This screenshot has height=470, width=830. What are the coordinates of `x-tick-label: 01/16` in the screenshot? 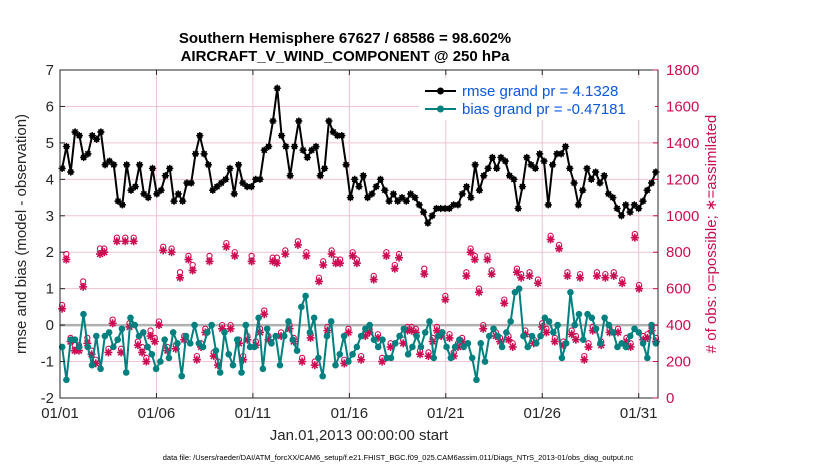 It's located at (350, 413).